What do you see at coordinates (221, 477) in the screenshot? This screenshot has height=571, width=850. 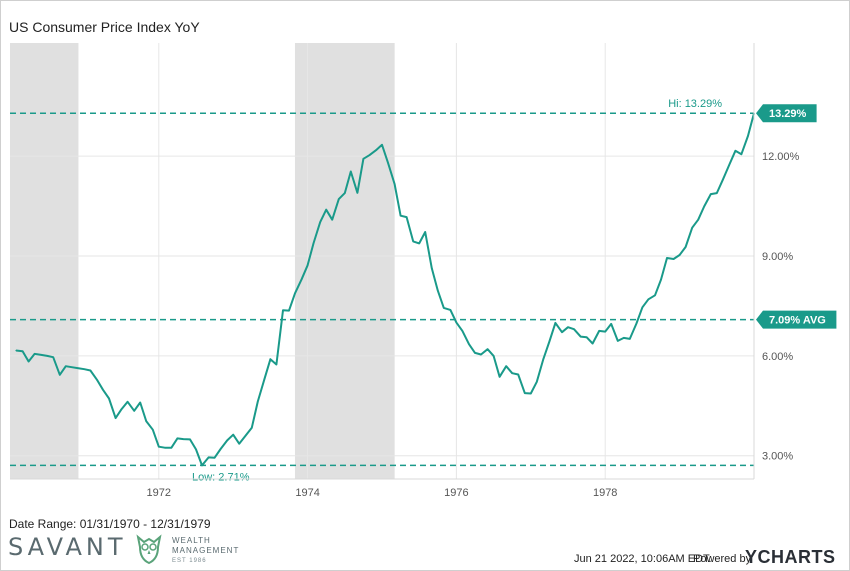 I see `low-label: Low: 2.71%` at bounding box center [221, 477].